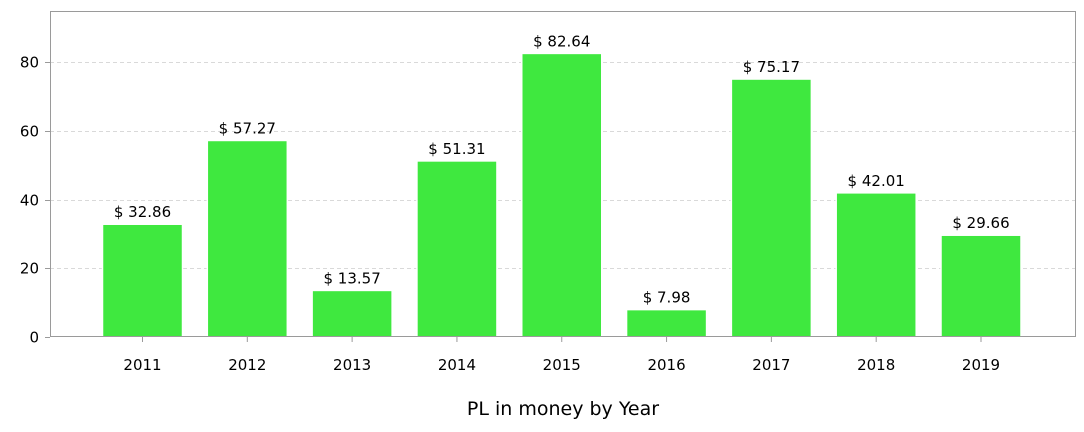 The width and height of the screenshot is (1084, 432). Describe the element at coordinates (980, 223) in the screenshot. I see `bar-value-label-2019: $ 29.66` at that location.